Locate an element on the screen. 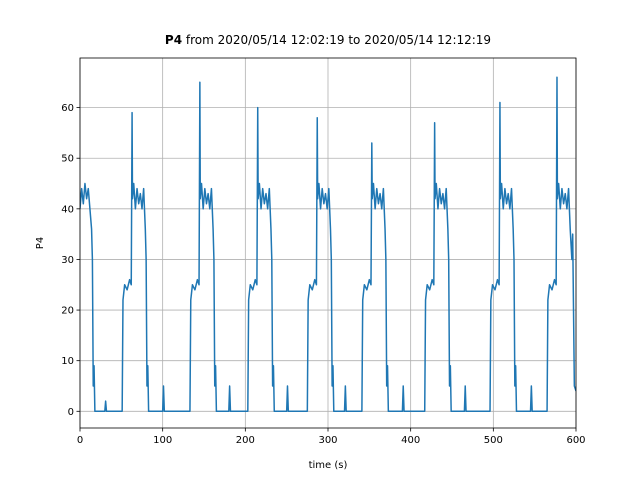  y-tick-label: 30 is located at coordinates (67, 260).